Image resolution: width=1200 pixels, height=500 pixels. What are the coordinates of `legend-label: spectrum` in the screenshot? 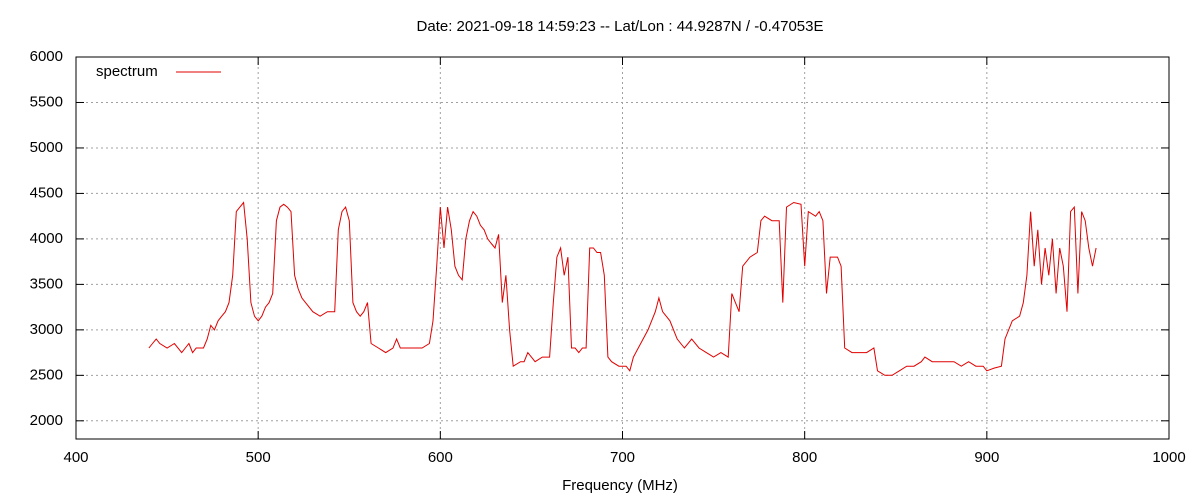 It's located at (127, 71).